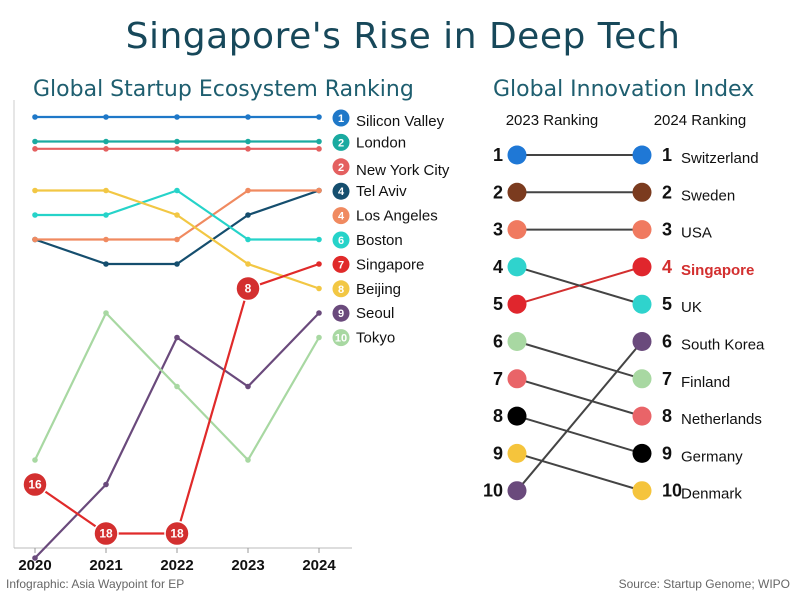 The height and width of the screenshot is (600, 800). What do you see at coordinates (642, 267) in the screenshot?
I see `point-2024-singapore` at bounding box center [642, 267].